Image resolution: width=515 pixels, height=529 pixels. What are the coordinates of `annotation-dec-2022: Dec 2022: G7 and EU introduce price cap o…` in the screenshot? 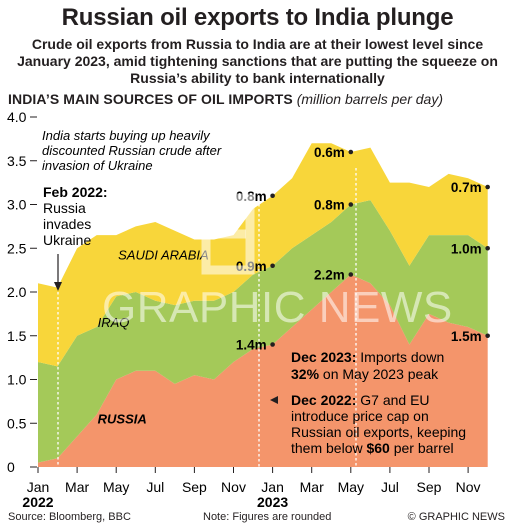 It's located at (378, 424).